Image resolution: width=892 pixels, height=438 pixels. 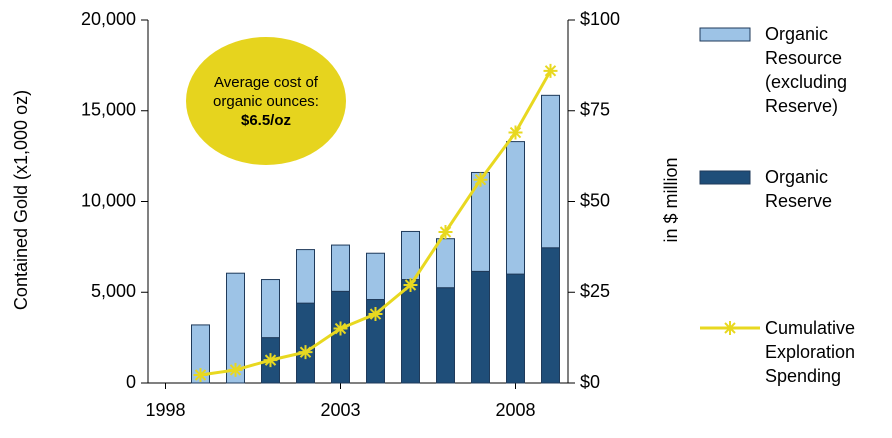 What do you see at coordinates (600, 19) in the screenshot?
I see `y2-tick-label: $100` at bounding box center [600, 19].